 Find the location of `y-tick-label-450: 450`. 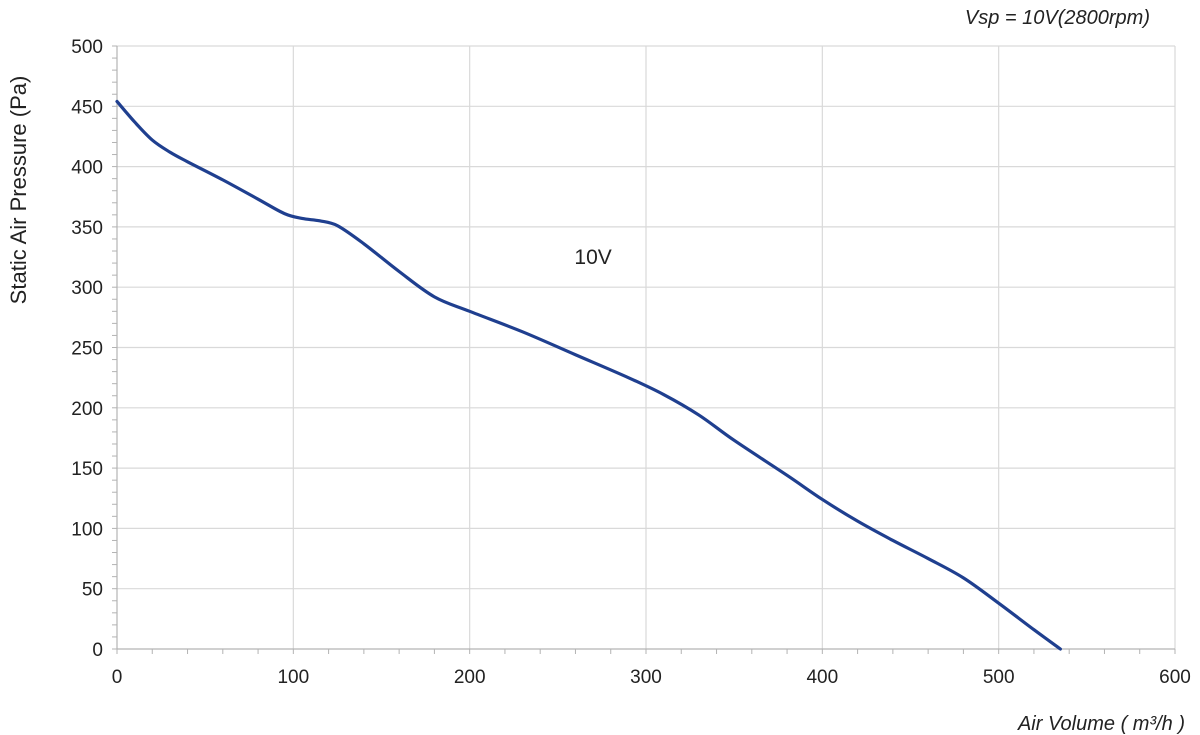

y-tick-label-450: 450 is located at coordinates (87, 107).